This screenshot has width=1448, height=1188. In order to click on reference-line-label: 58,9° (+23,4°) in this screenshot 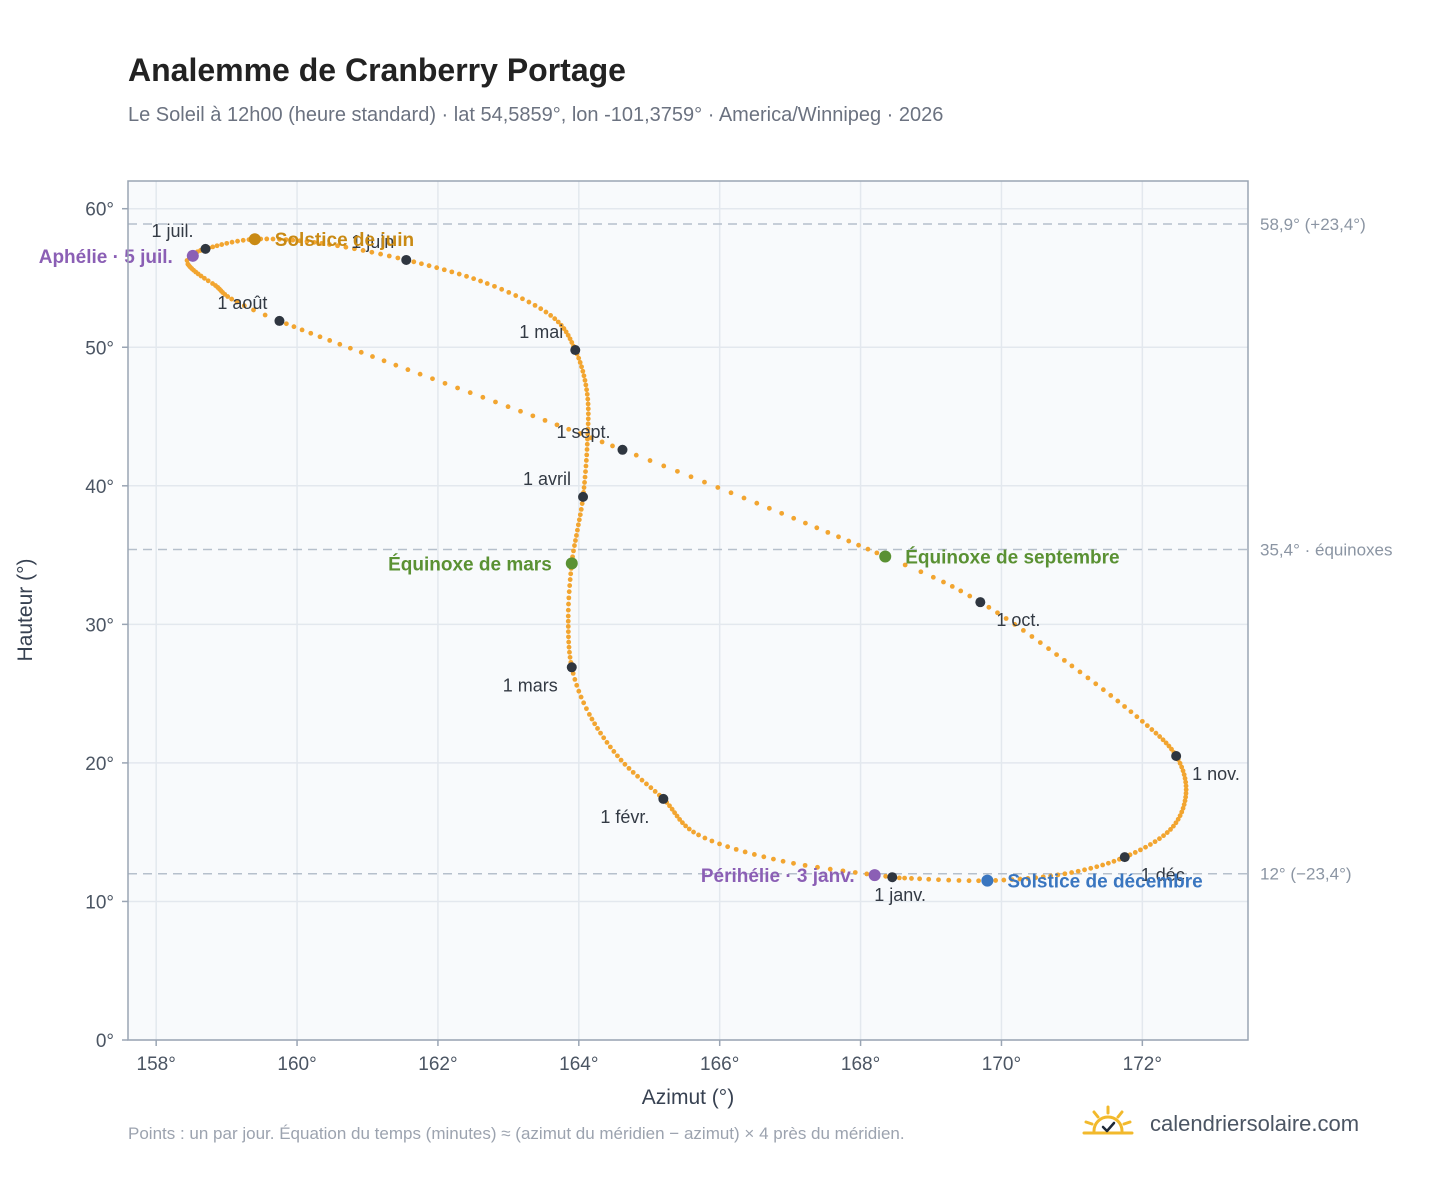, I will do `click(1313, 224)`.